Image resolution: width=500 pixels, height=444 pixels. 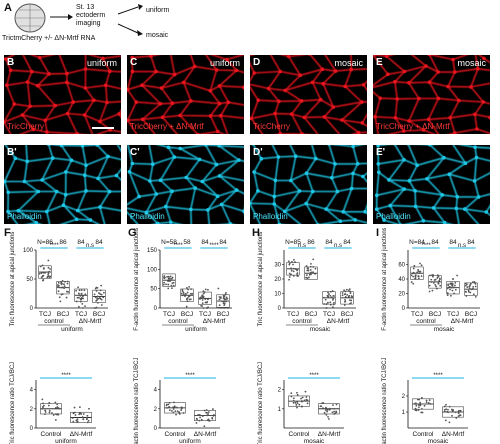 What do you see at coordinates (401, 266) in the screenshot?
I see `y-tick-label: 60` at bounding box center [401, 266].